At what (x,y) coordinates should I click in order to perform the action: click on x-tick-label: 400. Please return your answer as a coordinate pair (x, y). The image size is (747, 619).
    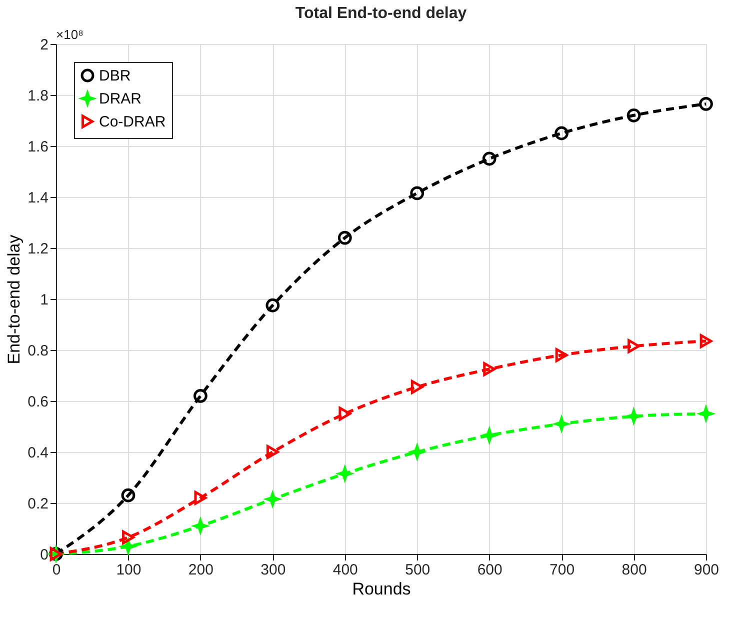
    Looking at the image, I should click on (345, 570).